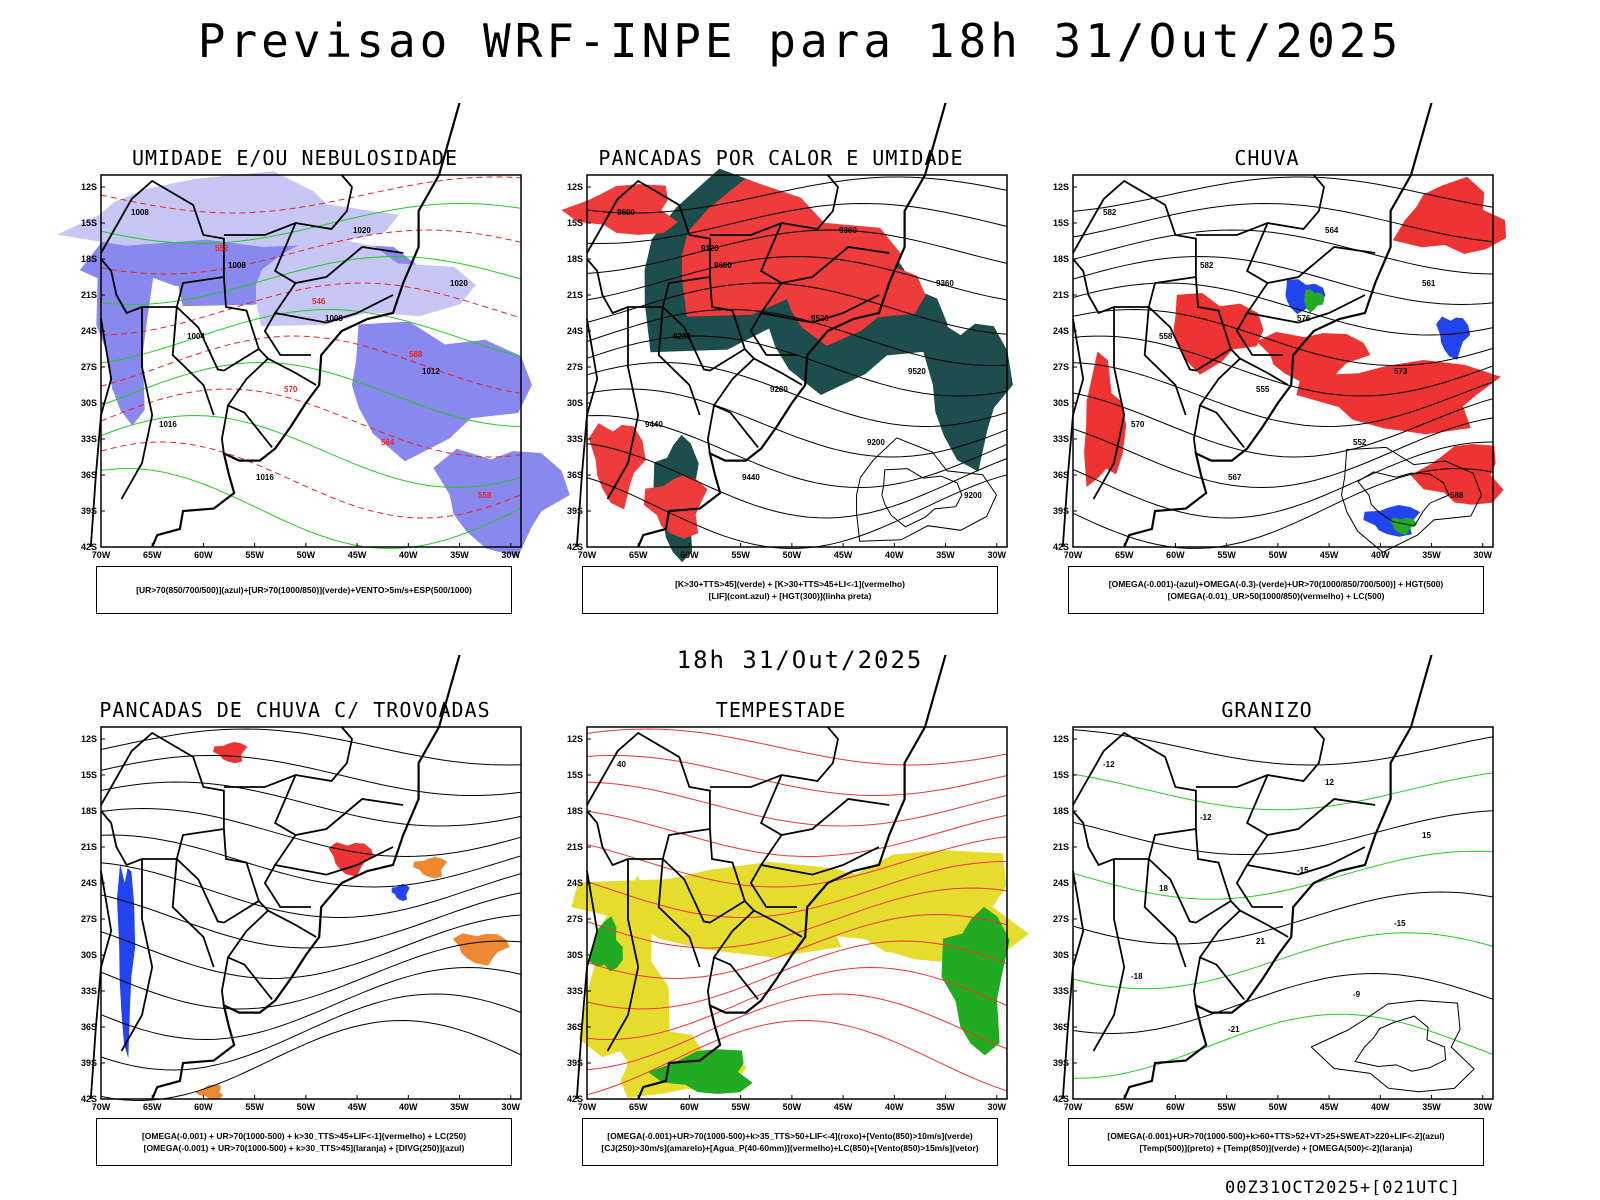 The width and height of the screenshot is (1600, 1200). Describe the element at coordinates (797, 361) in the screenshot. I see `map-frame` at that location.